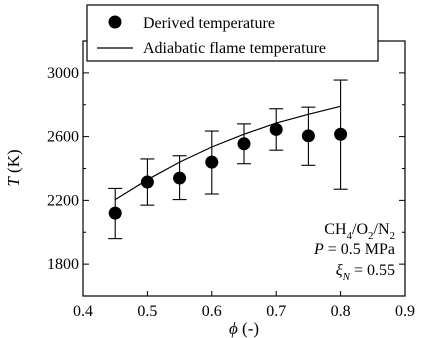  I want to click on x-tick-label: 0.5, so click(147, 311).